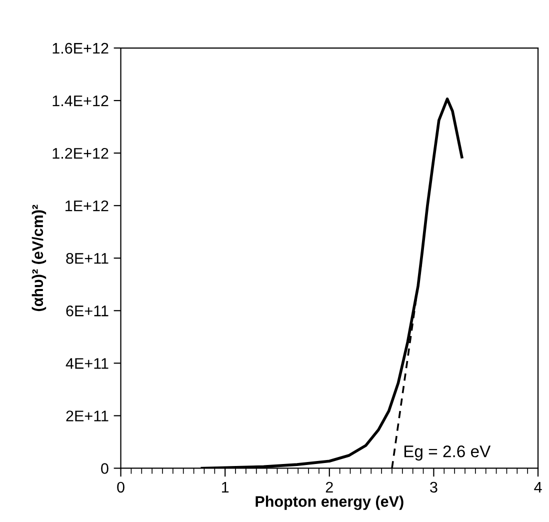  Describe the element at coordinates (434, 487) in the screenshot. I see `x-tick-label: 3` at that location.